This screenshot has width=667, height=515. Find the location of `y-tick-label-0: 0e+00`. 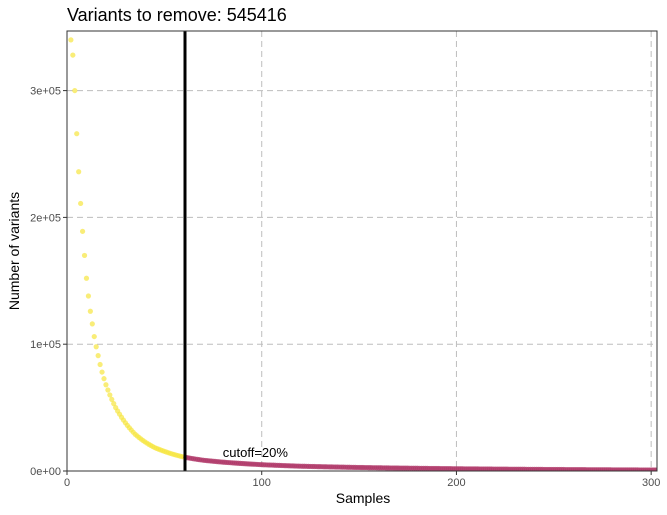

y-tick-label-0: 0e+00 is located at coordinates (45, 472).